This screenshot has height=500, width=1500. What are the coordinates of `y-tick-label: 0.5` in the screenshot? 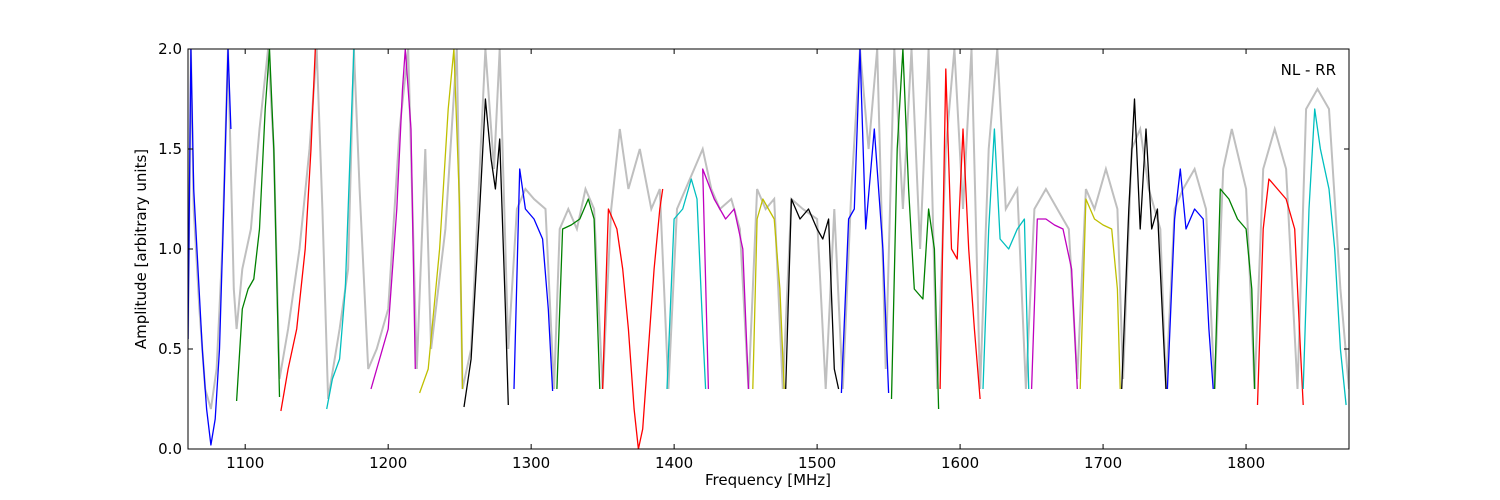 It's located at (170, 349).